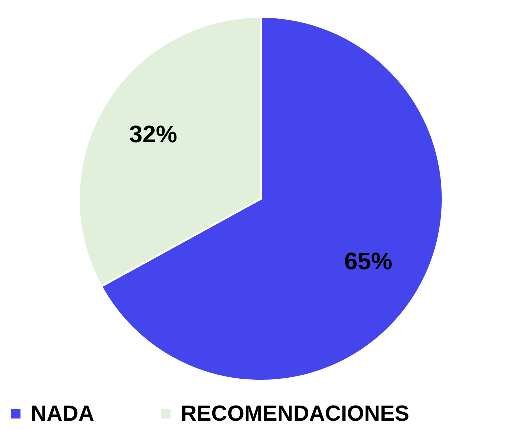 This screenshot has width=522, height=430. What do you see at coordinates (368, 262) in the screenshot?
I see `data-label: 65%` at bounding box center [368, 262].